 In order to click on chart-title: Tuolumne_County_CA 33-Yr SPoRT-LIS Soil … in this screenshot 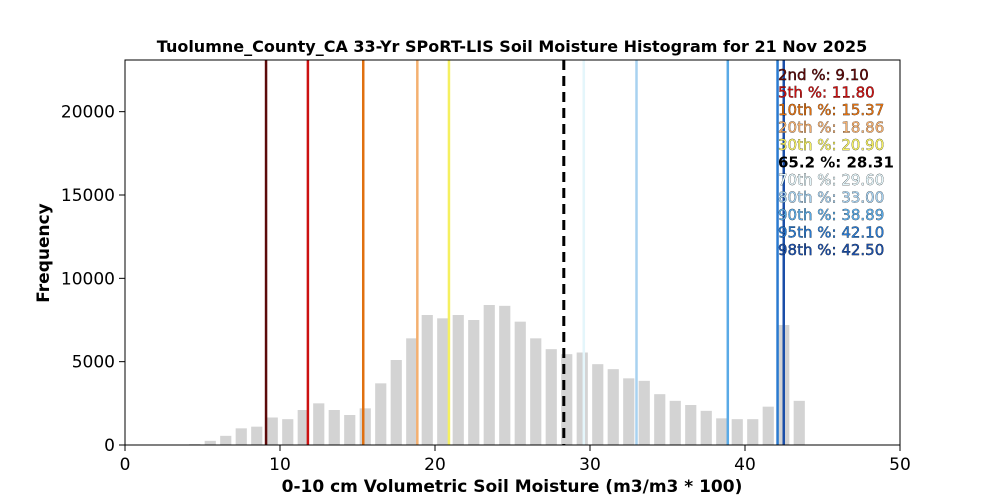, I will do `click(512, 46)`.